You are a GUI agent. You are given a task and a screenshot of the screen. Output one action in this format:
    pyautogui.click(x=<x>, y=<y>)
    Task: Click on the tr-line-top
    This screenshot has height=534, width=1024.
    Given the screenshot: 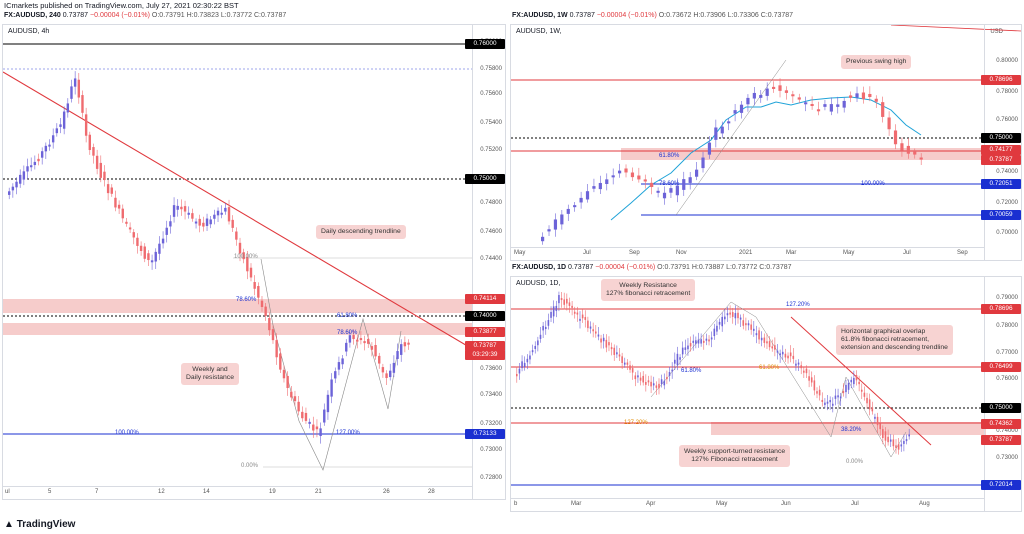 What is the action you would take?
    pyautogui.click(x=955, y=28)
    